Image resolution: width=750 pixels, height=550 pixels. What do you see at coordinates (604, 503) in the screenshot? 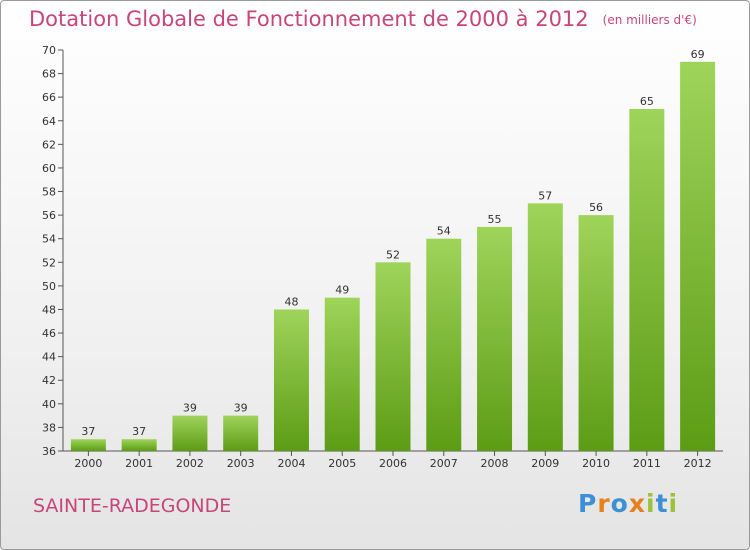
I see `logo-letter: r` at bounding box center [604, 503].